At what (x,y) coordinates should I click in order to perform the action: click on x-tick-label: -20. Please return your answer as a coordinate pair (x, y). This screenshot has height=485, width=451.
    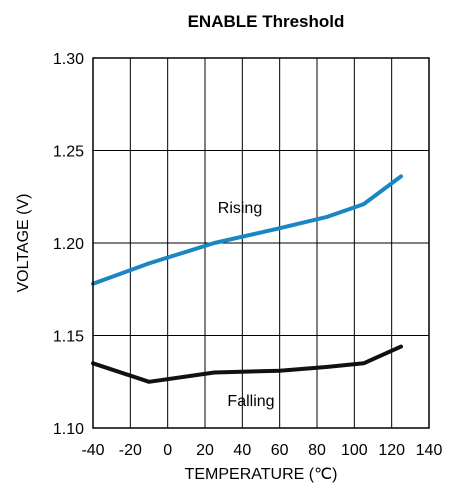
    Looking at the image, I should click on (130, 450).